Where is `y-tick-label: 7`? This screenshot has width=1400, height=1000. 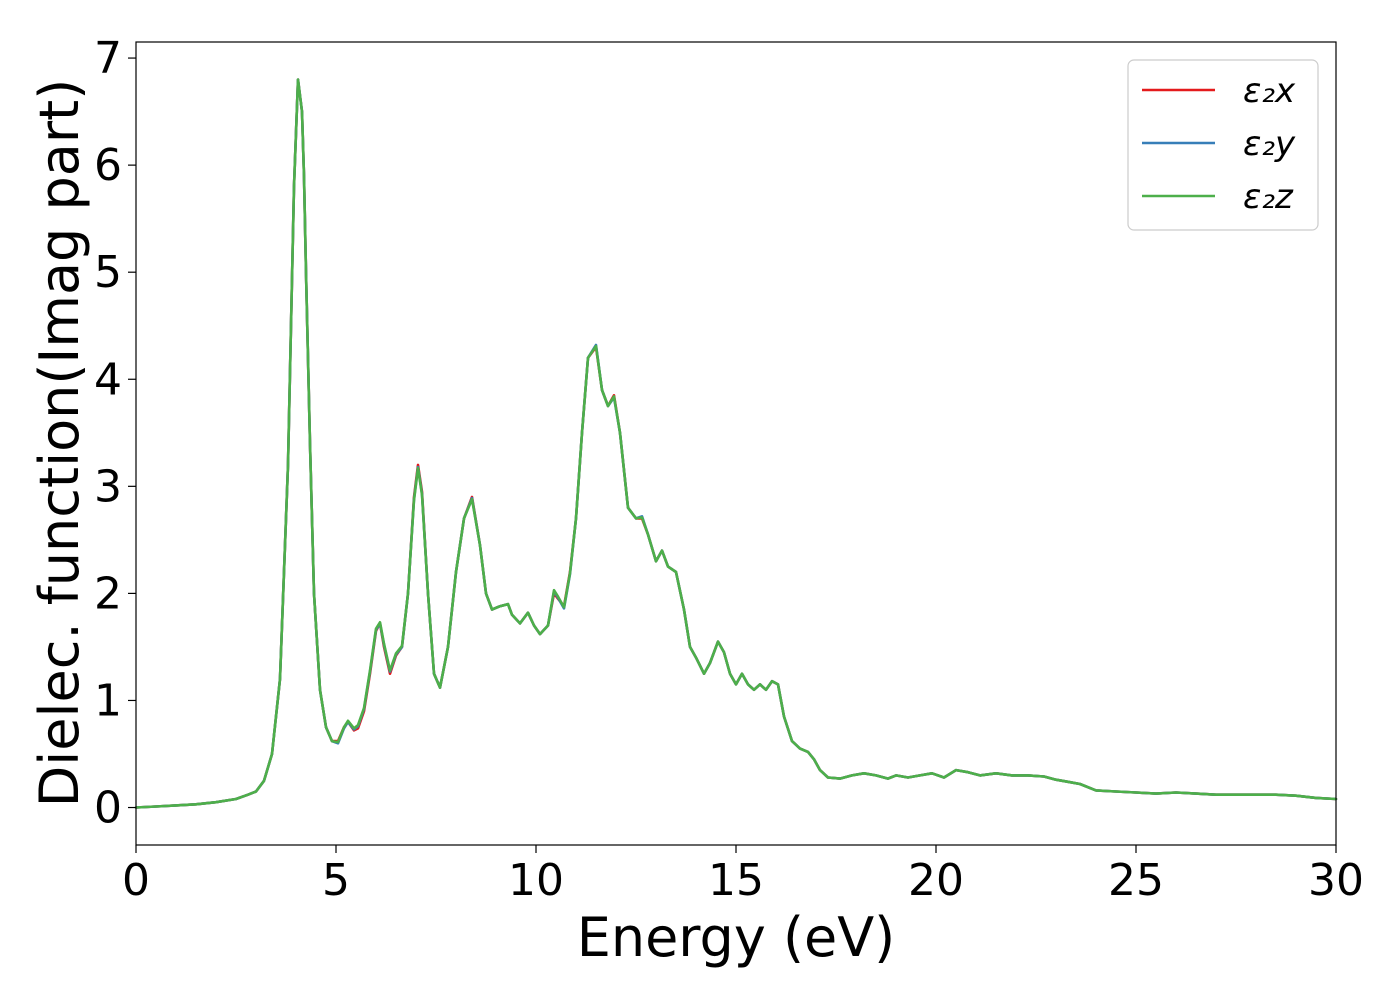
y-tick-label: 7 is located at coordinates (108, 58).